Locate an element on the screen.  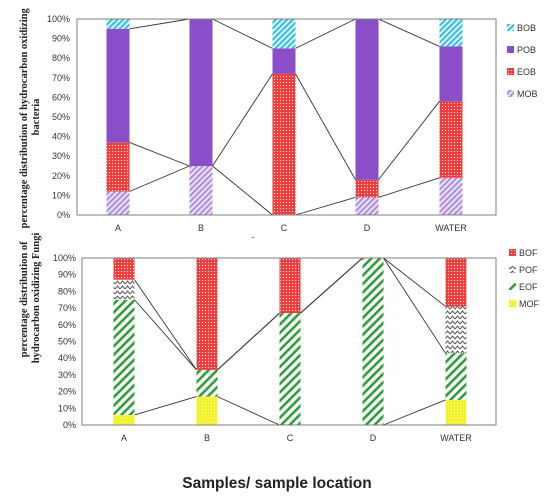
bacteria-y-ticks: 0% 10% 20% 30% 40% 50% 60% 70% 80% 90% 100% is located at coordinates (58, 117).